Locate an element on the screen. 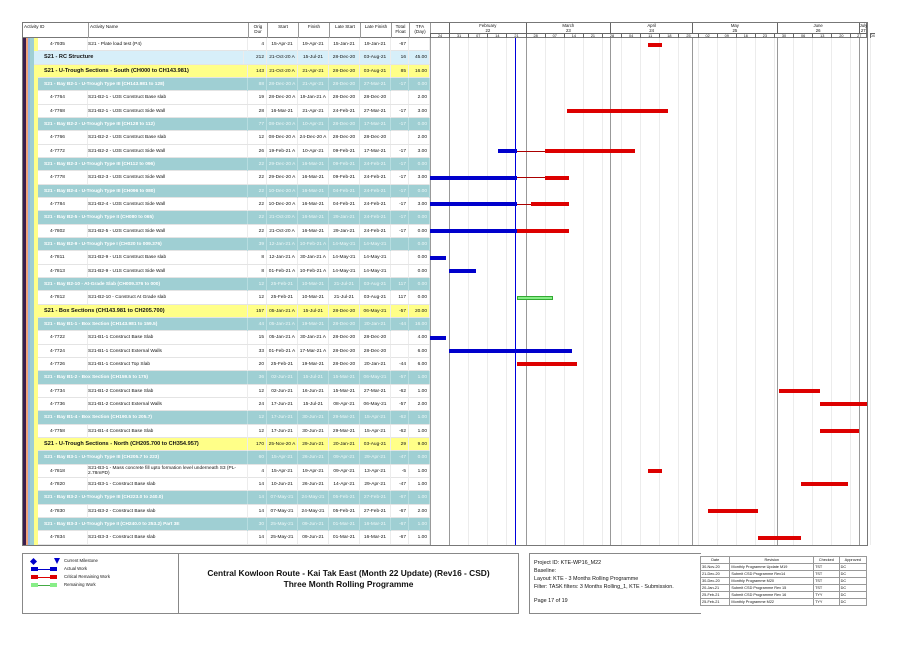 The image size is (919, 650). cell-finish: 24-May-21 is located at coordinates (313, 498).